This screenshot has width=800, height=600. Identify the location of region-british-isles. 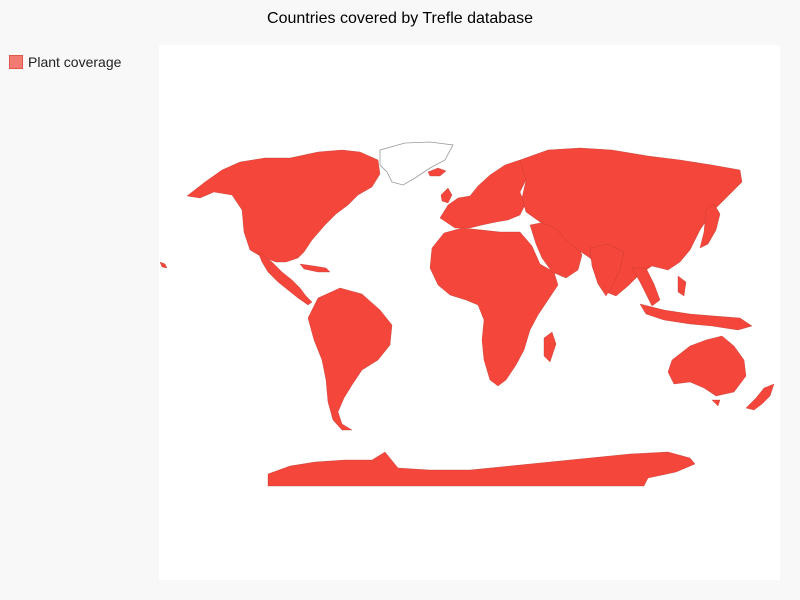
(446, 195).